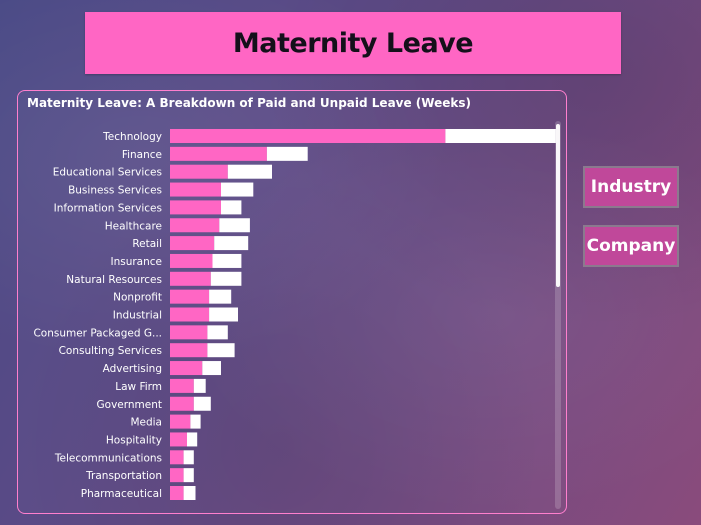 This screenshot has width=701, height=525. I want to click on category-label: Insurance, so click(136, 262).